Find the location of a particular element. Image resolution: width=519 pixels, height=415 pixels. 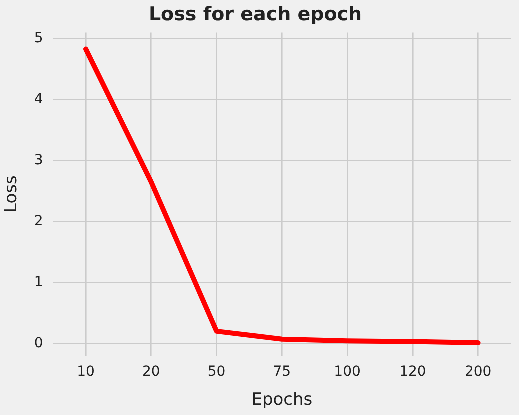

x-tick-label: 50 is located at coordinates (217, 372).